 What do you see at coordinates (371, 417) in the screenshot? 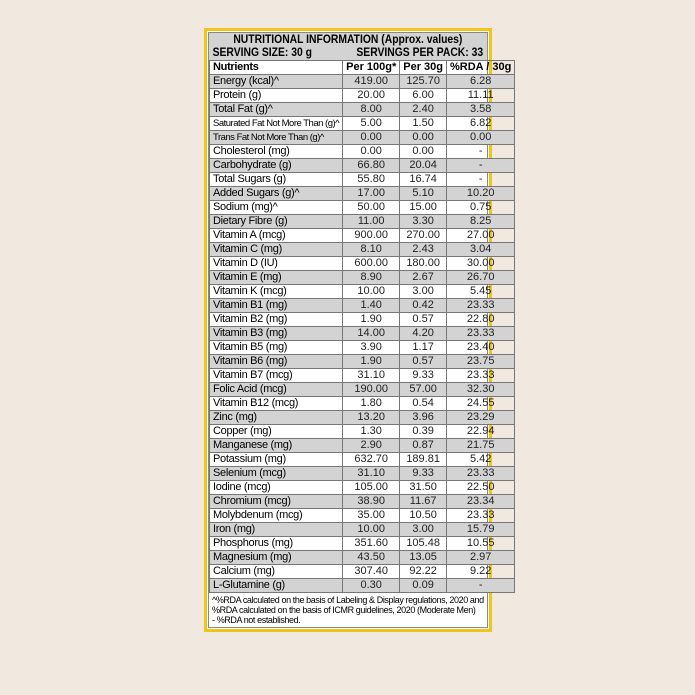
I see `per-100g-value: 13.20` at bounding box center [371, 417].